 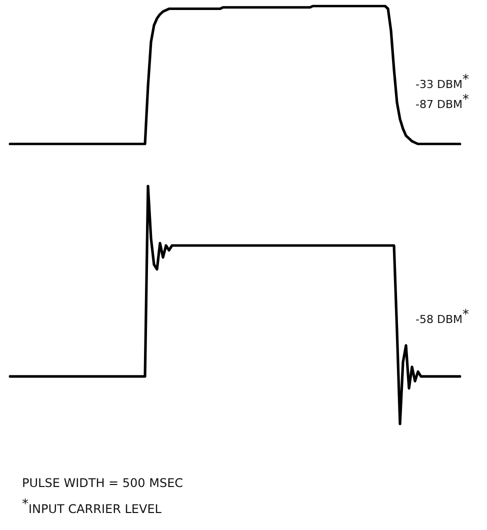 I want to click on text: PULSE WIDTH = 500 MSEC, so click(x=103, y=483).